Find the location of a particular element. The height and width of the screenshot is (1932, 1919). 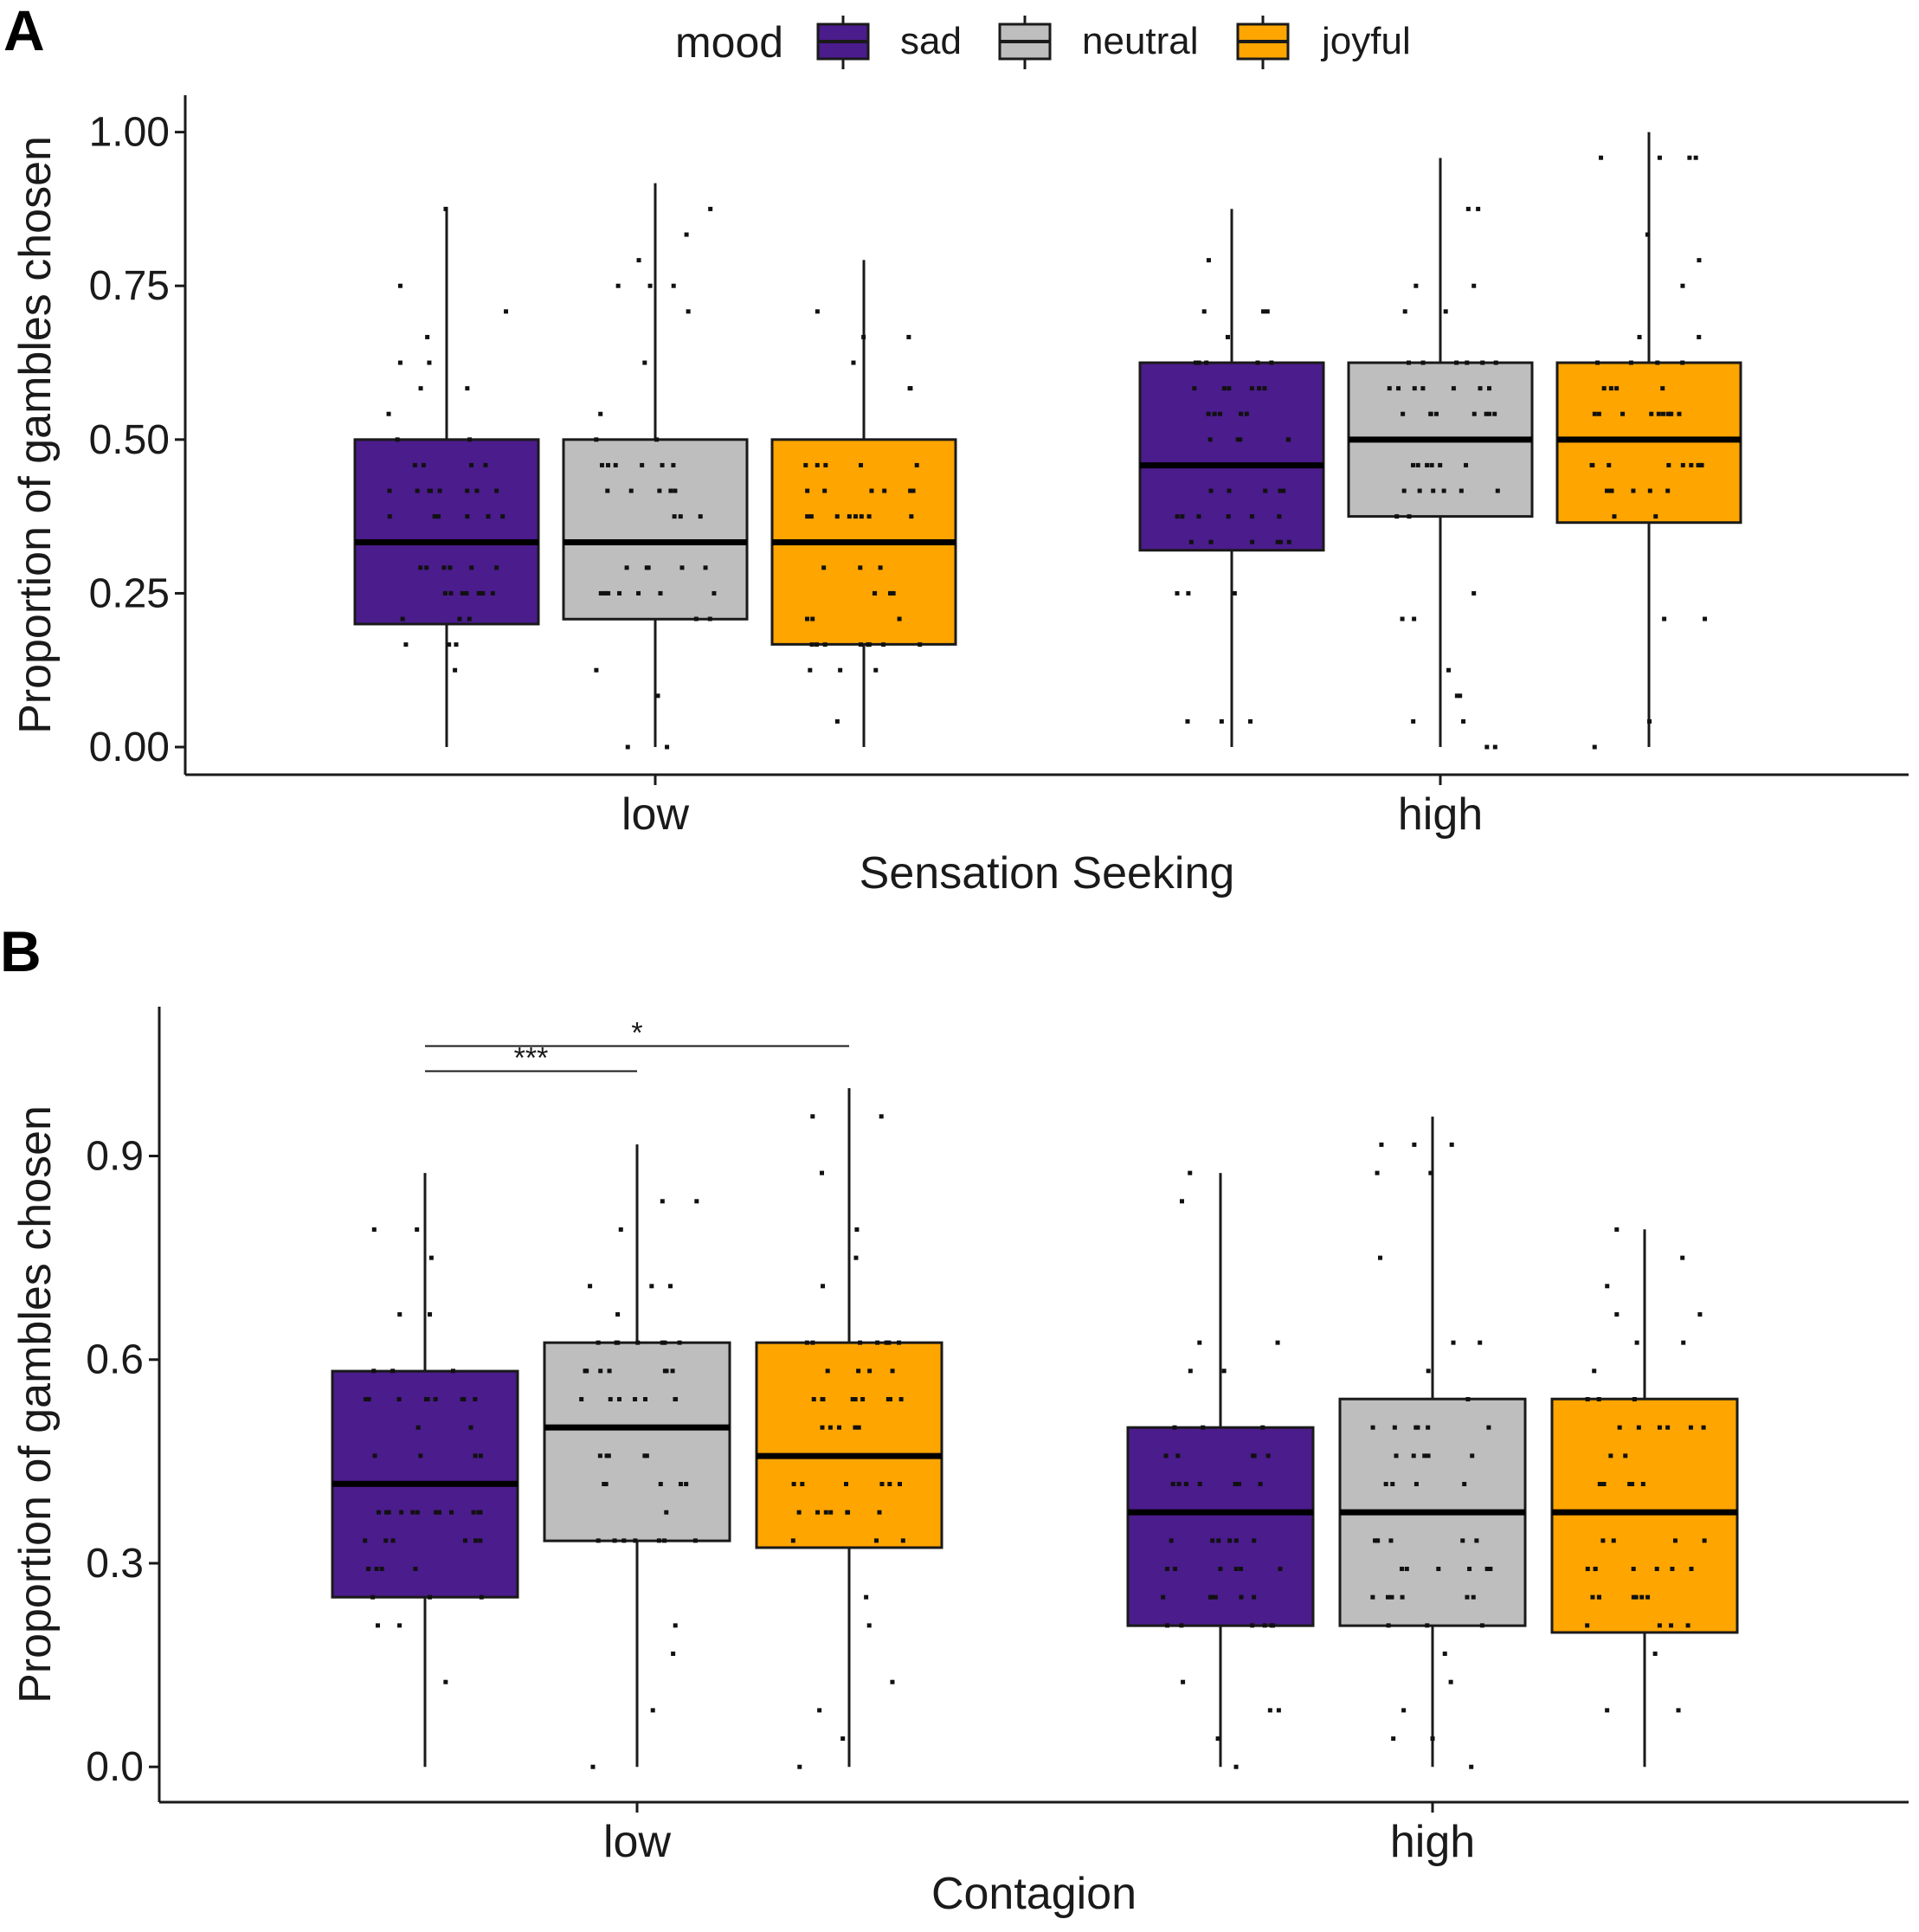

panel-b-x-axis-title: Contagion is located at coordinates (1034, 1894).